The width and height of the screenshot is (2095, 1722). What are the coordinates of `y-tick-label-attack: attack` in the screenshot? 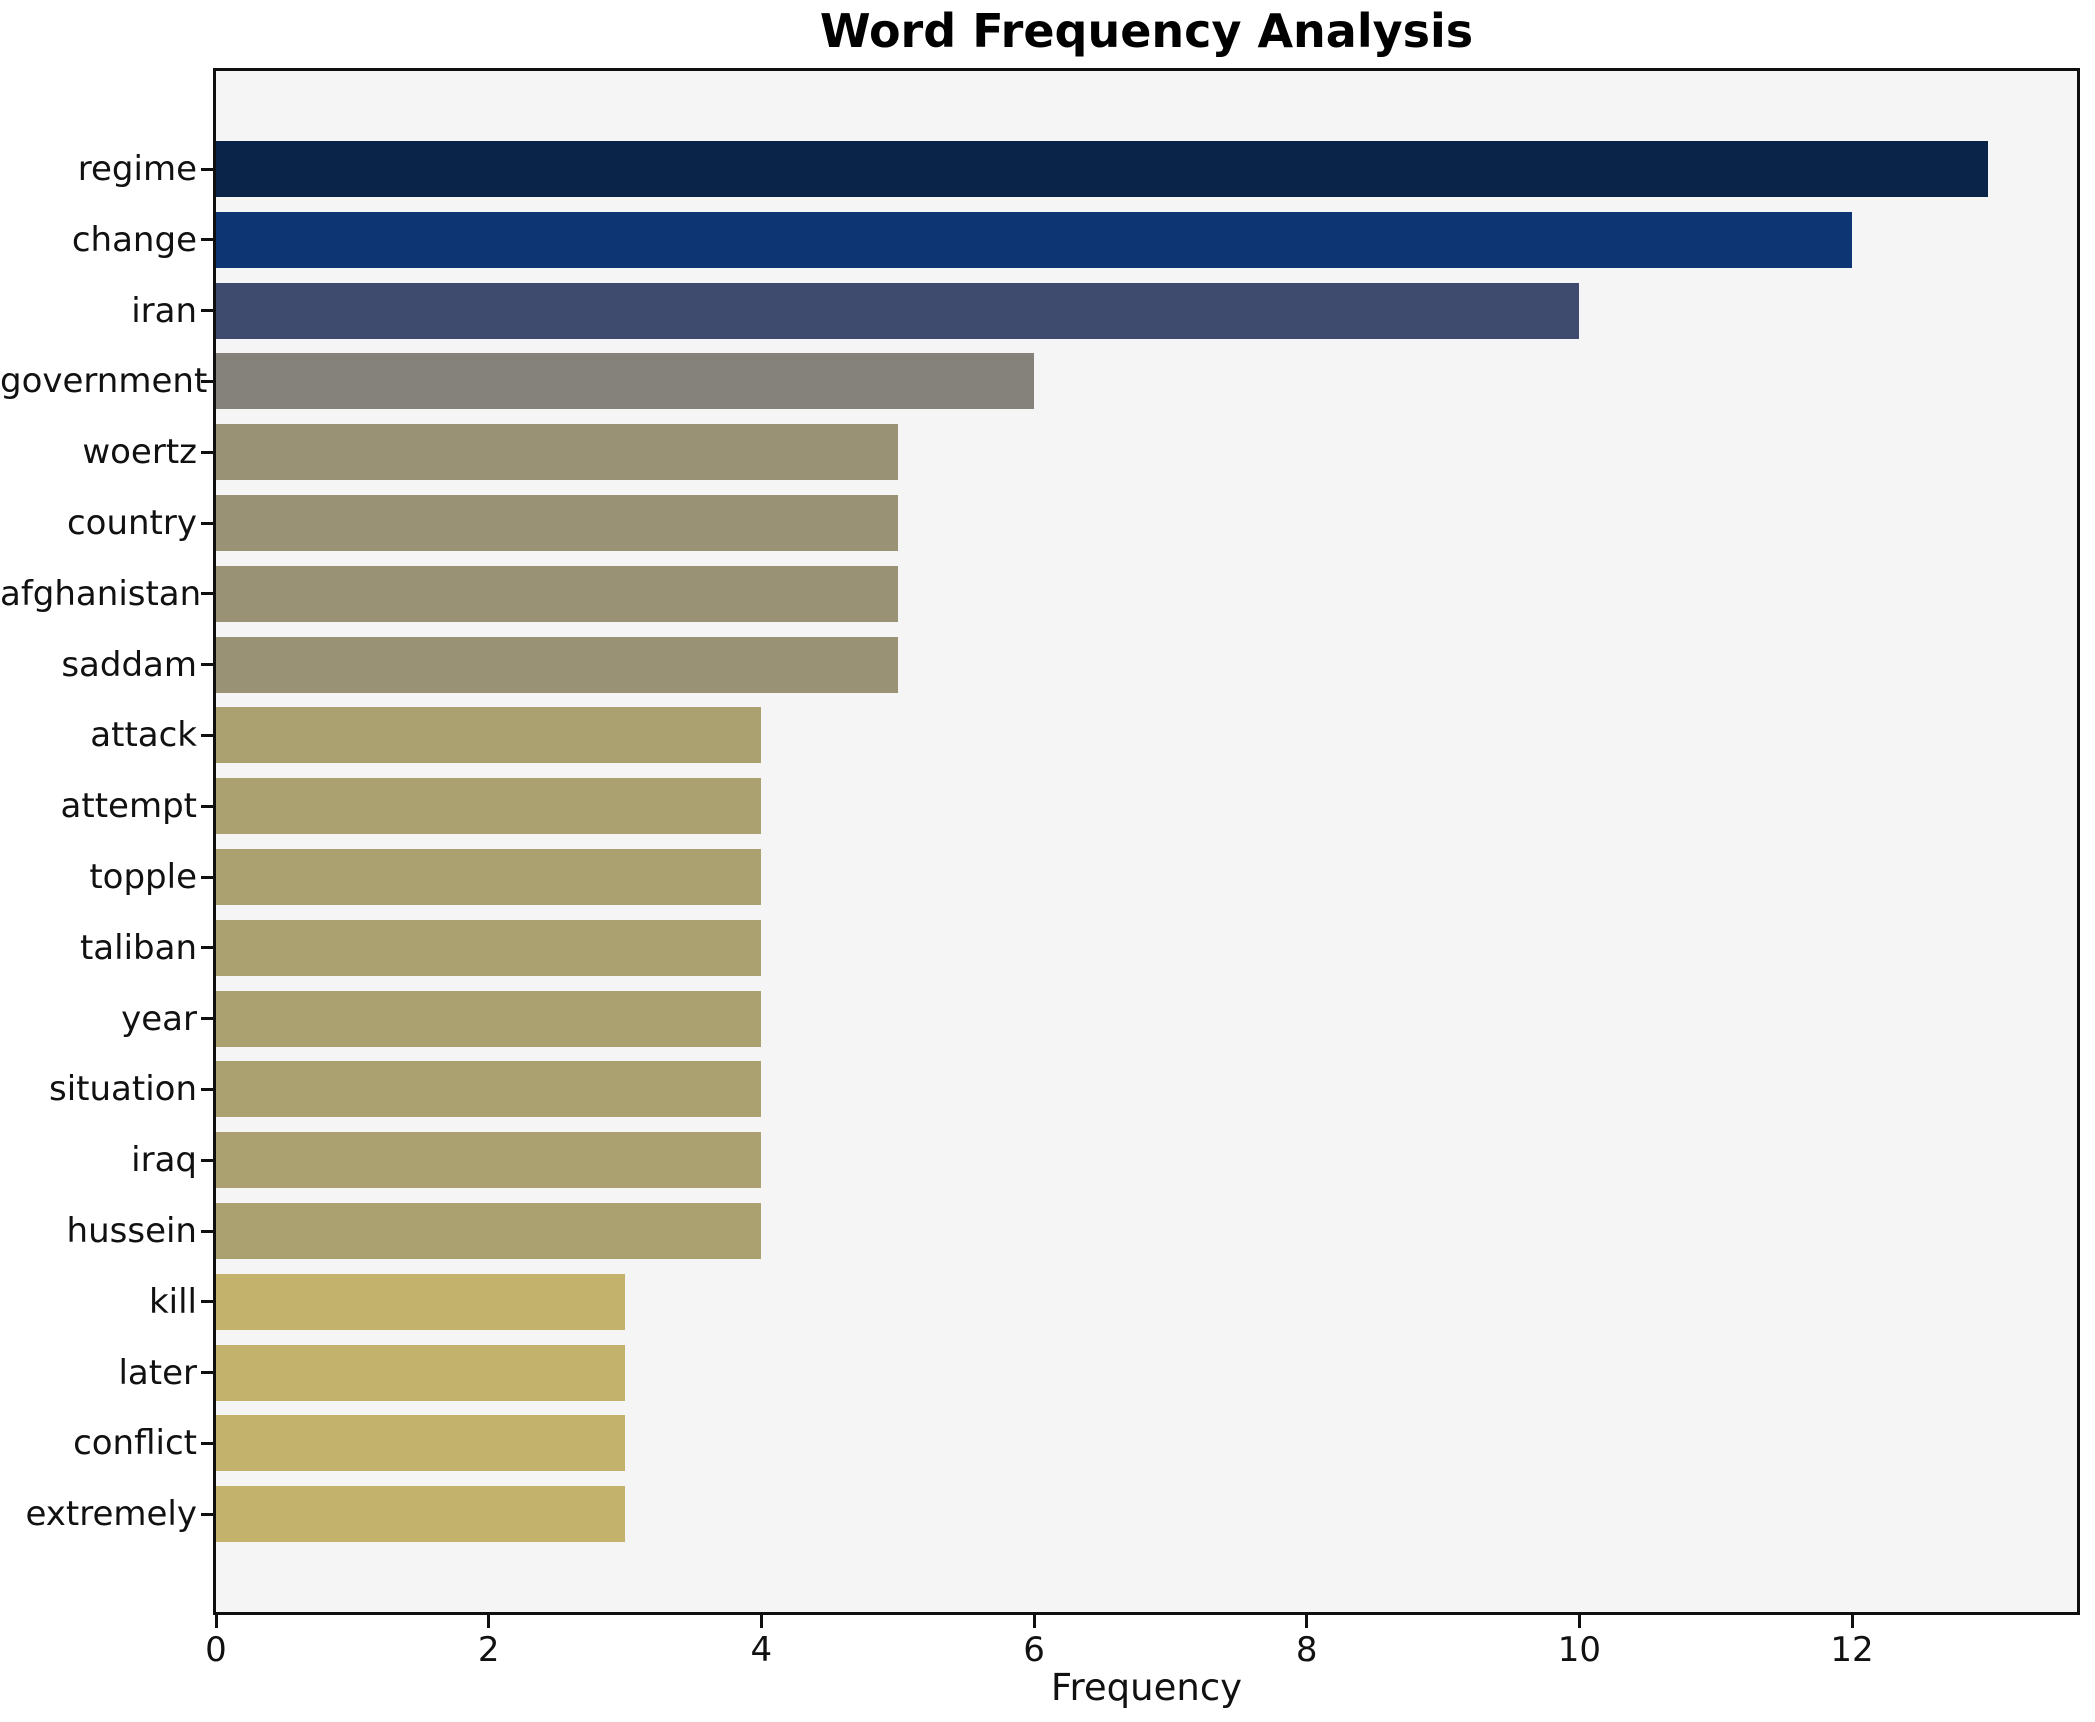 It's located at (143, 735).